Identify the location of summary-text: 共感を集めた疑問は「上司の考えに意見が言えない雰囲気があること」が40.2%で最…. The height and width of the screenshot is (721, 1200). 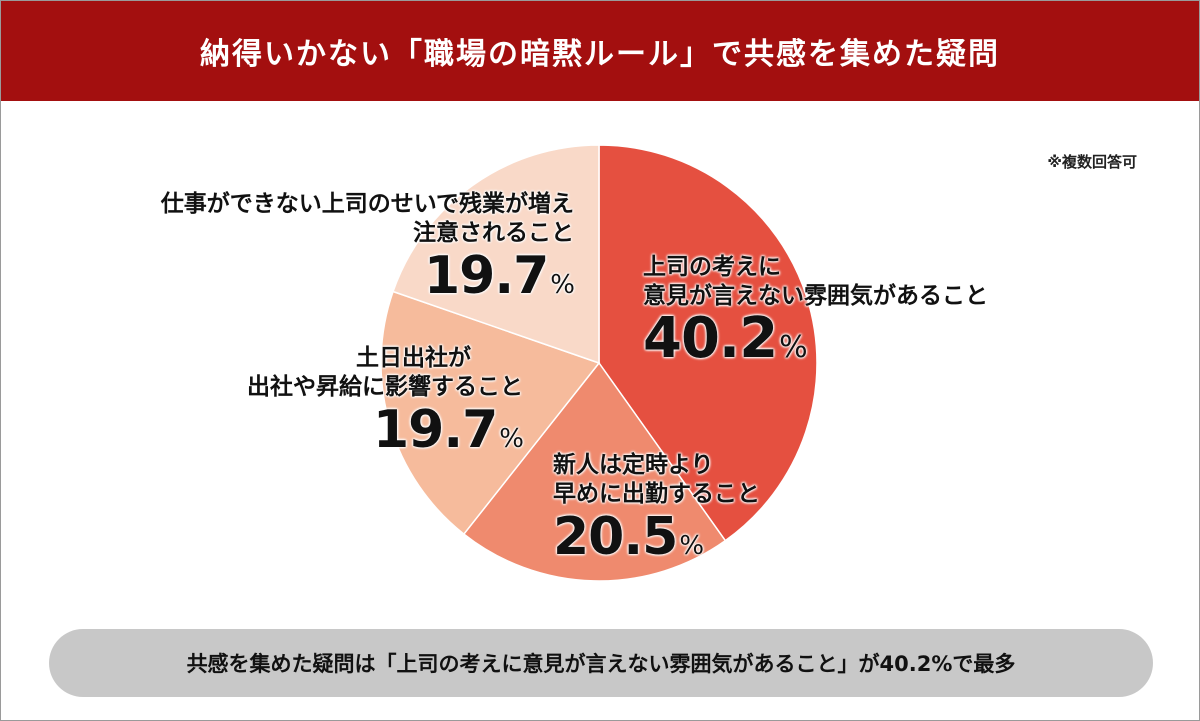
(601, 664).